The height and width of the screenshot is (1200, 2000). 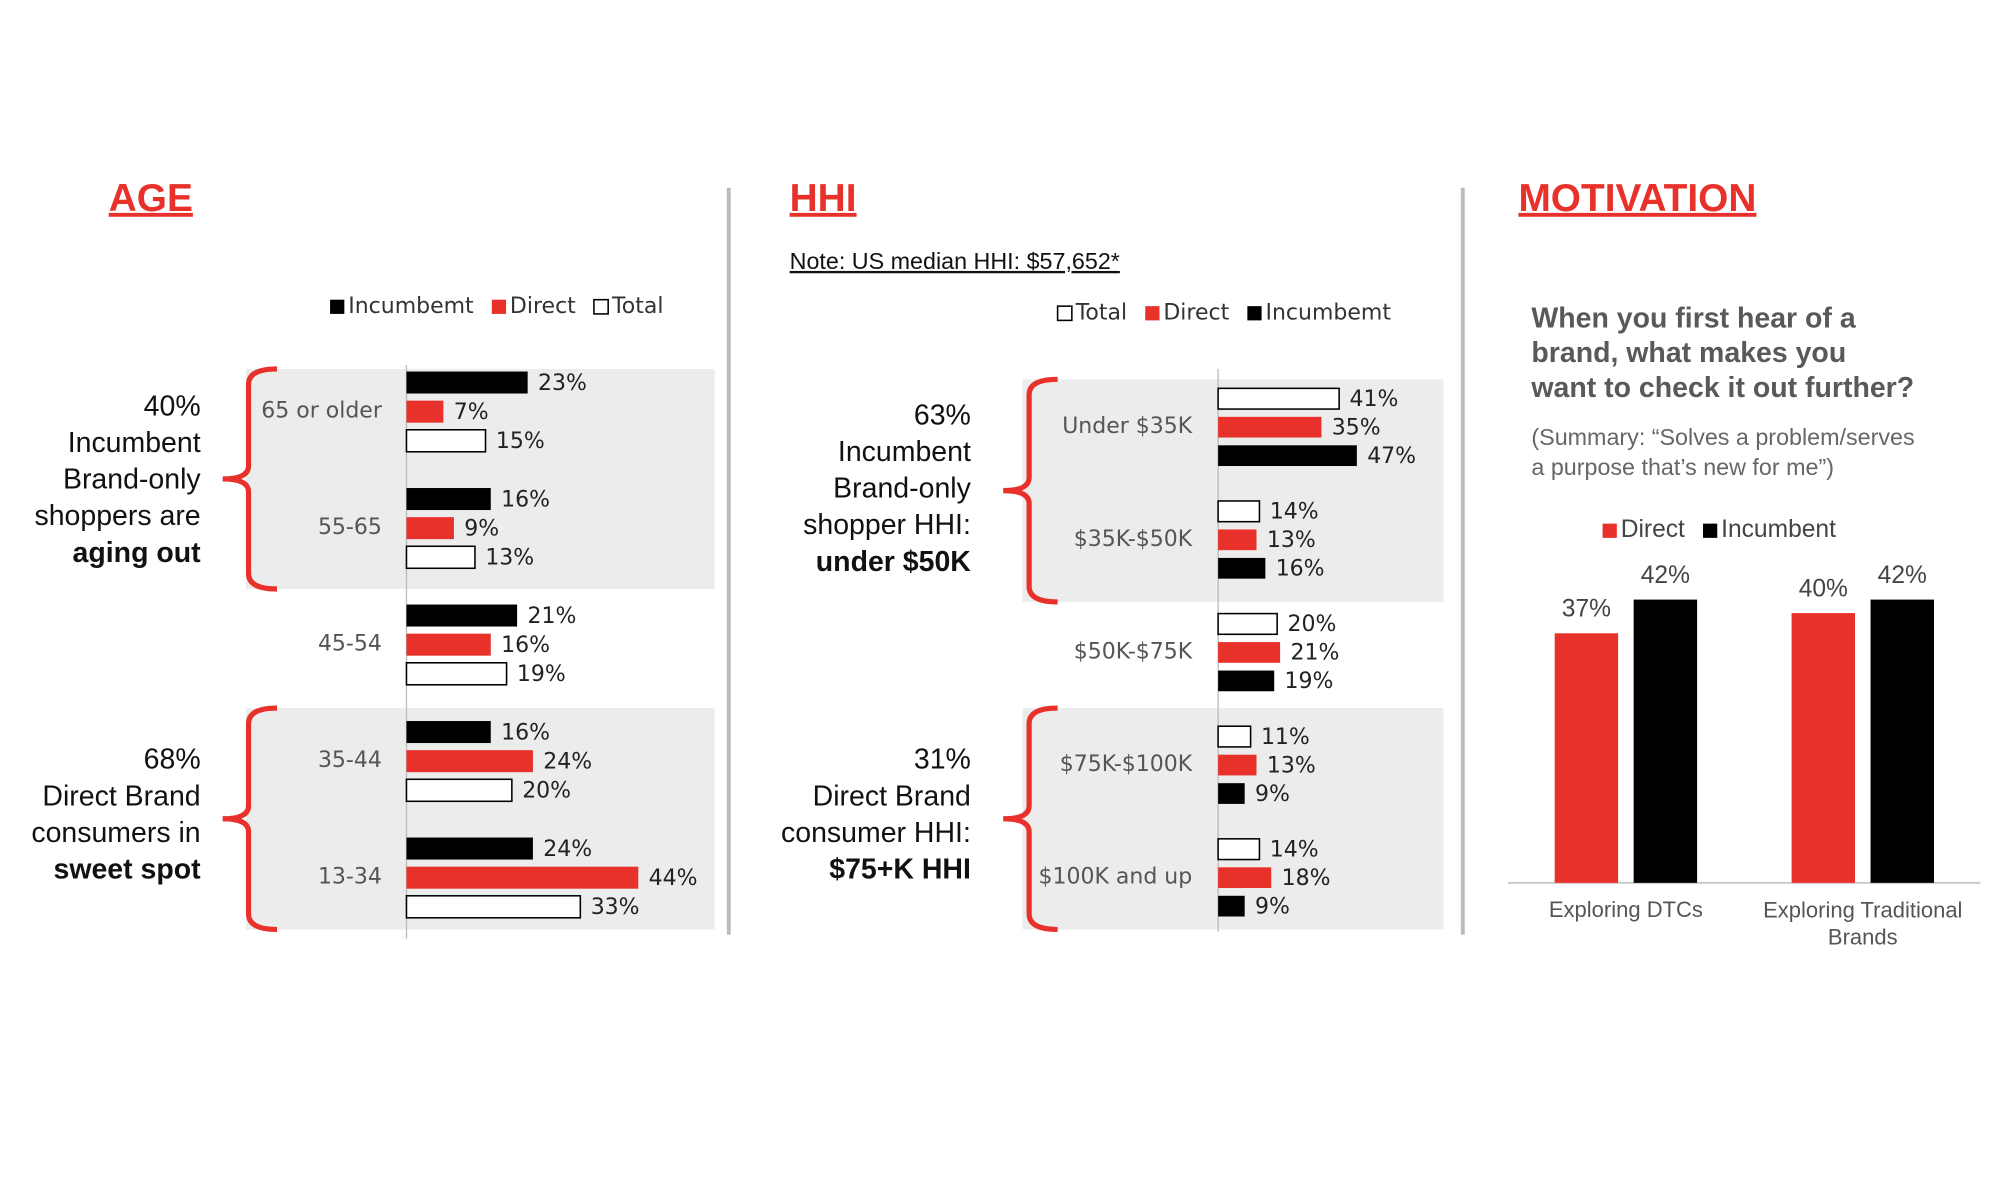 I want to click on annotation-line: Incumbent, so click(x=904, y=452).